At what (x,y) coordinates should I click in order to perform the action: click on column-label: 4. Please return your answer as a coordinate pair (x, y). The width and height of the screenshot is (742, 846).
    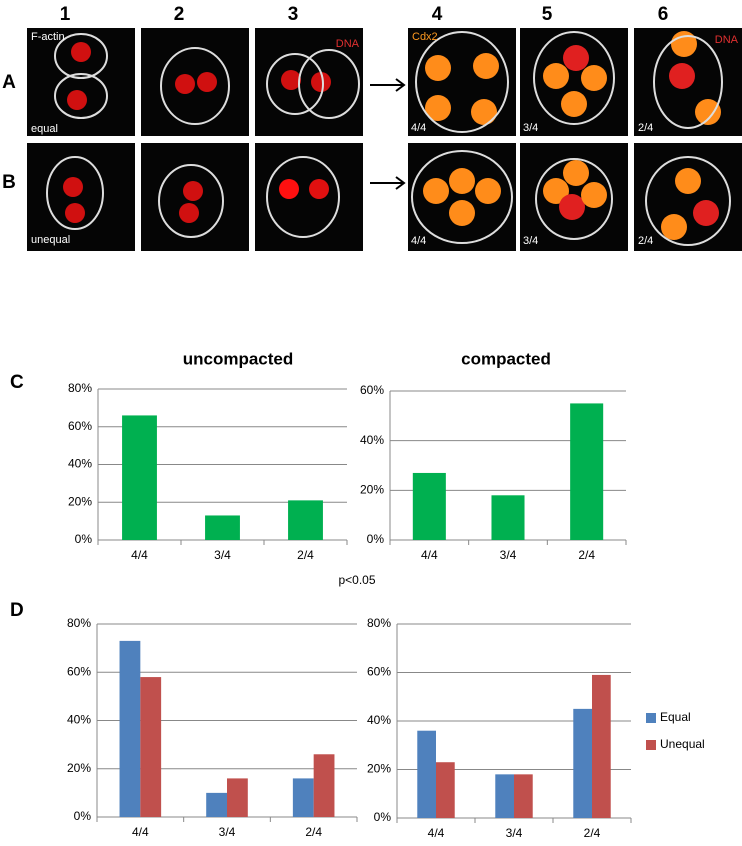
    Looking at the image, I should click on (437, 14).